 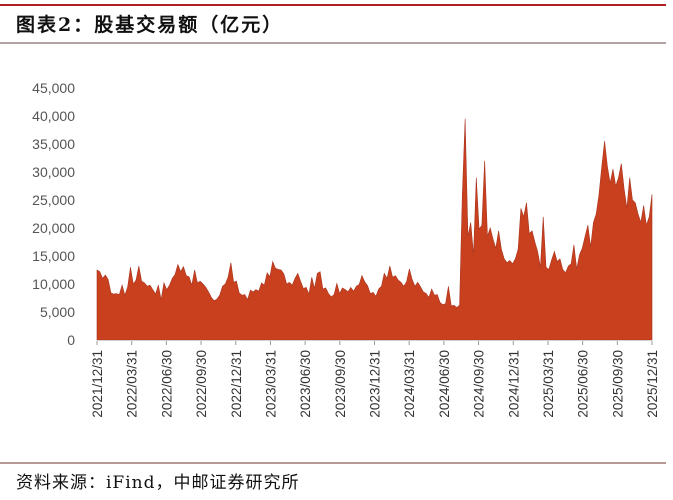 I want to click on top-rule, so click(x=333, y=5).